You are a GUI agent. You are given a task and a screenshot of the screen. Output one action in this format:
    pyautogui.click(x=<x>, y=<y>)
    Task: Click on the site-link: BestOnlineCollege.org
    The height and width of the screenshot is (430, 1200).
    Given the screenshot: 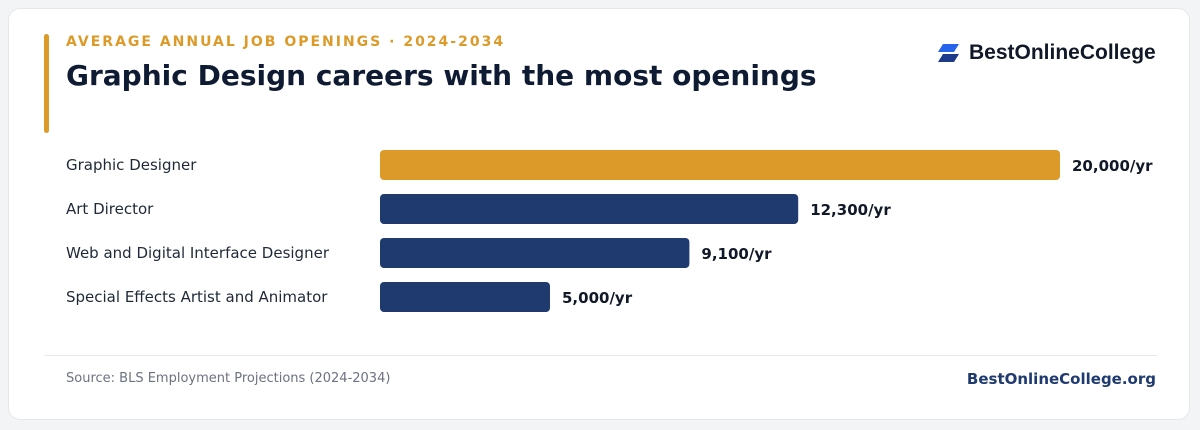 What is the action you would take?
    pyautogui.click(x=1061, y=379)
    